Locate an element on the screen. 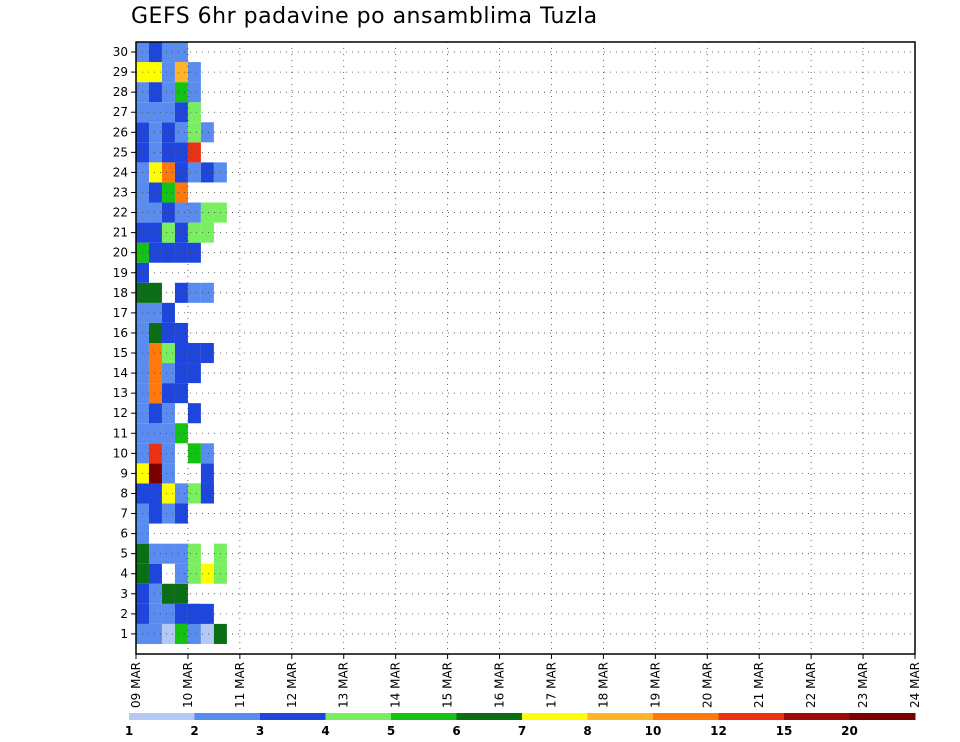  x-tick-label: 09 MAR is located at coordinates (136, 685).